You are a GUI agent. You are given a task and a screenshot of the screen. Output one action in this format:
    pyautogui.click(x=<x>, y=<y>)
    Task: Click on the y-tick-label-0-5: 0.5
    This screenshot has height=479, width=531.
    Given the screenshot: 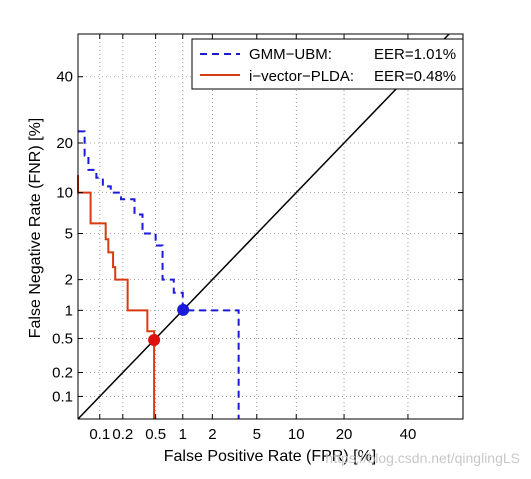 What is the action you would take?
    pyautogui.click(x=62, y=338)
    